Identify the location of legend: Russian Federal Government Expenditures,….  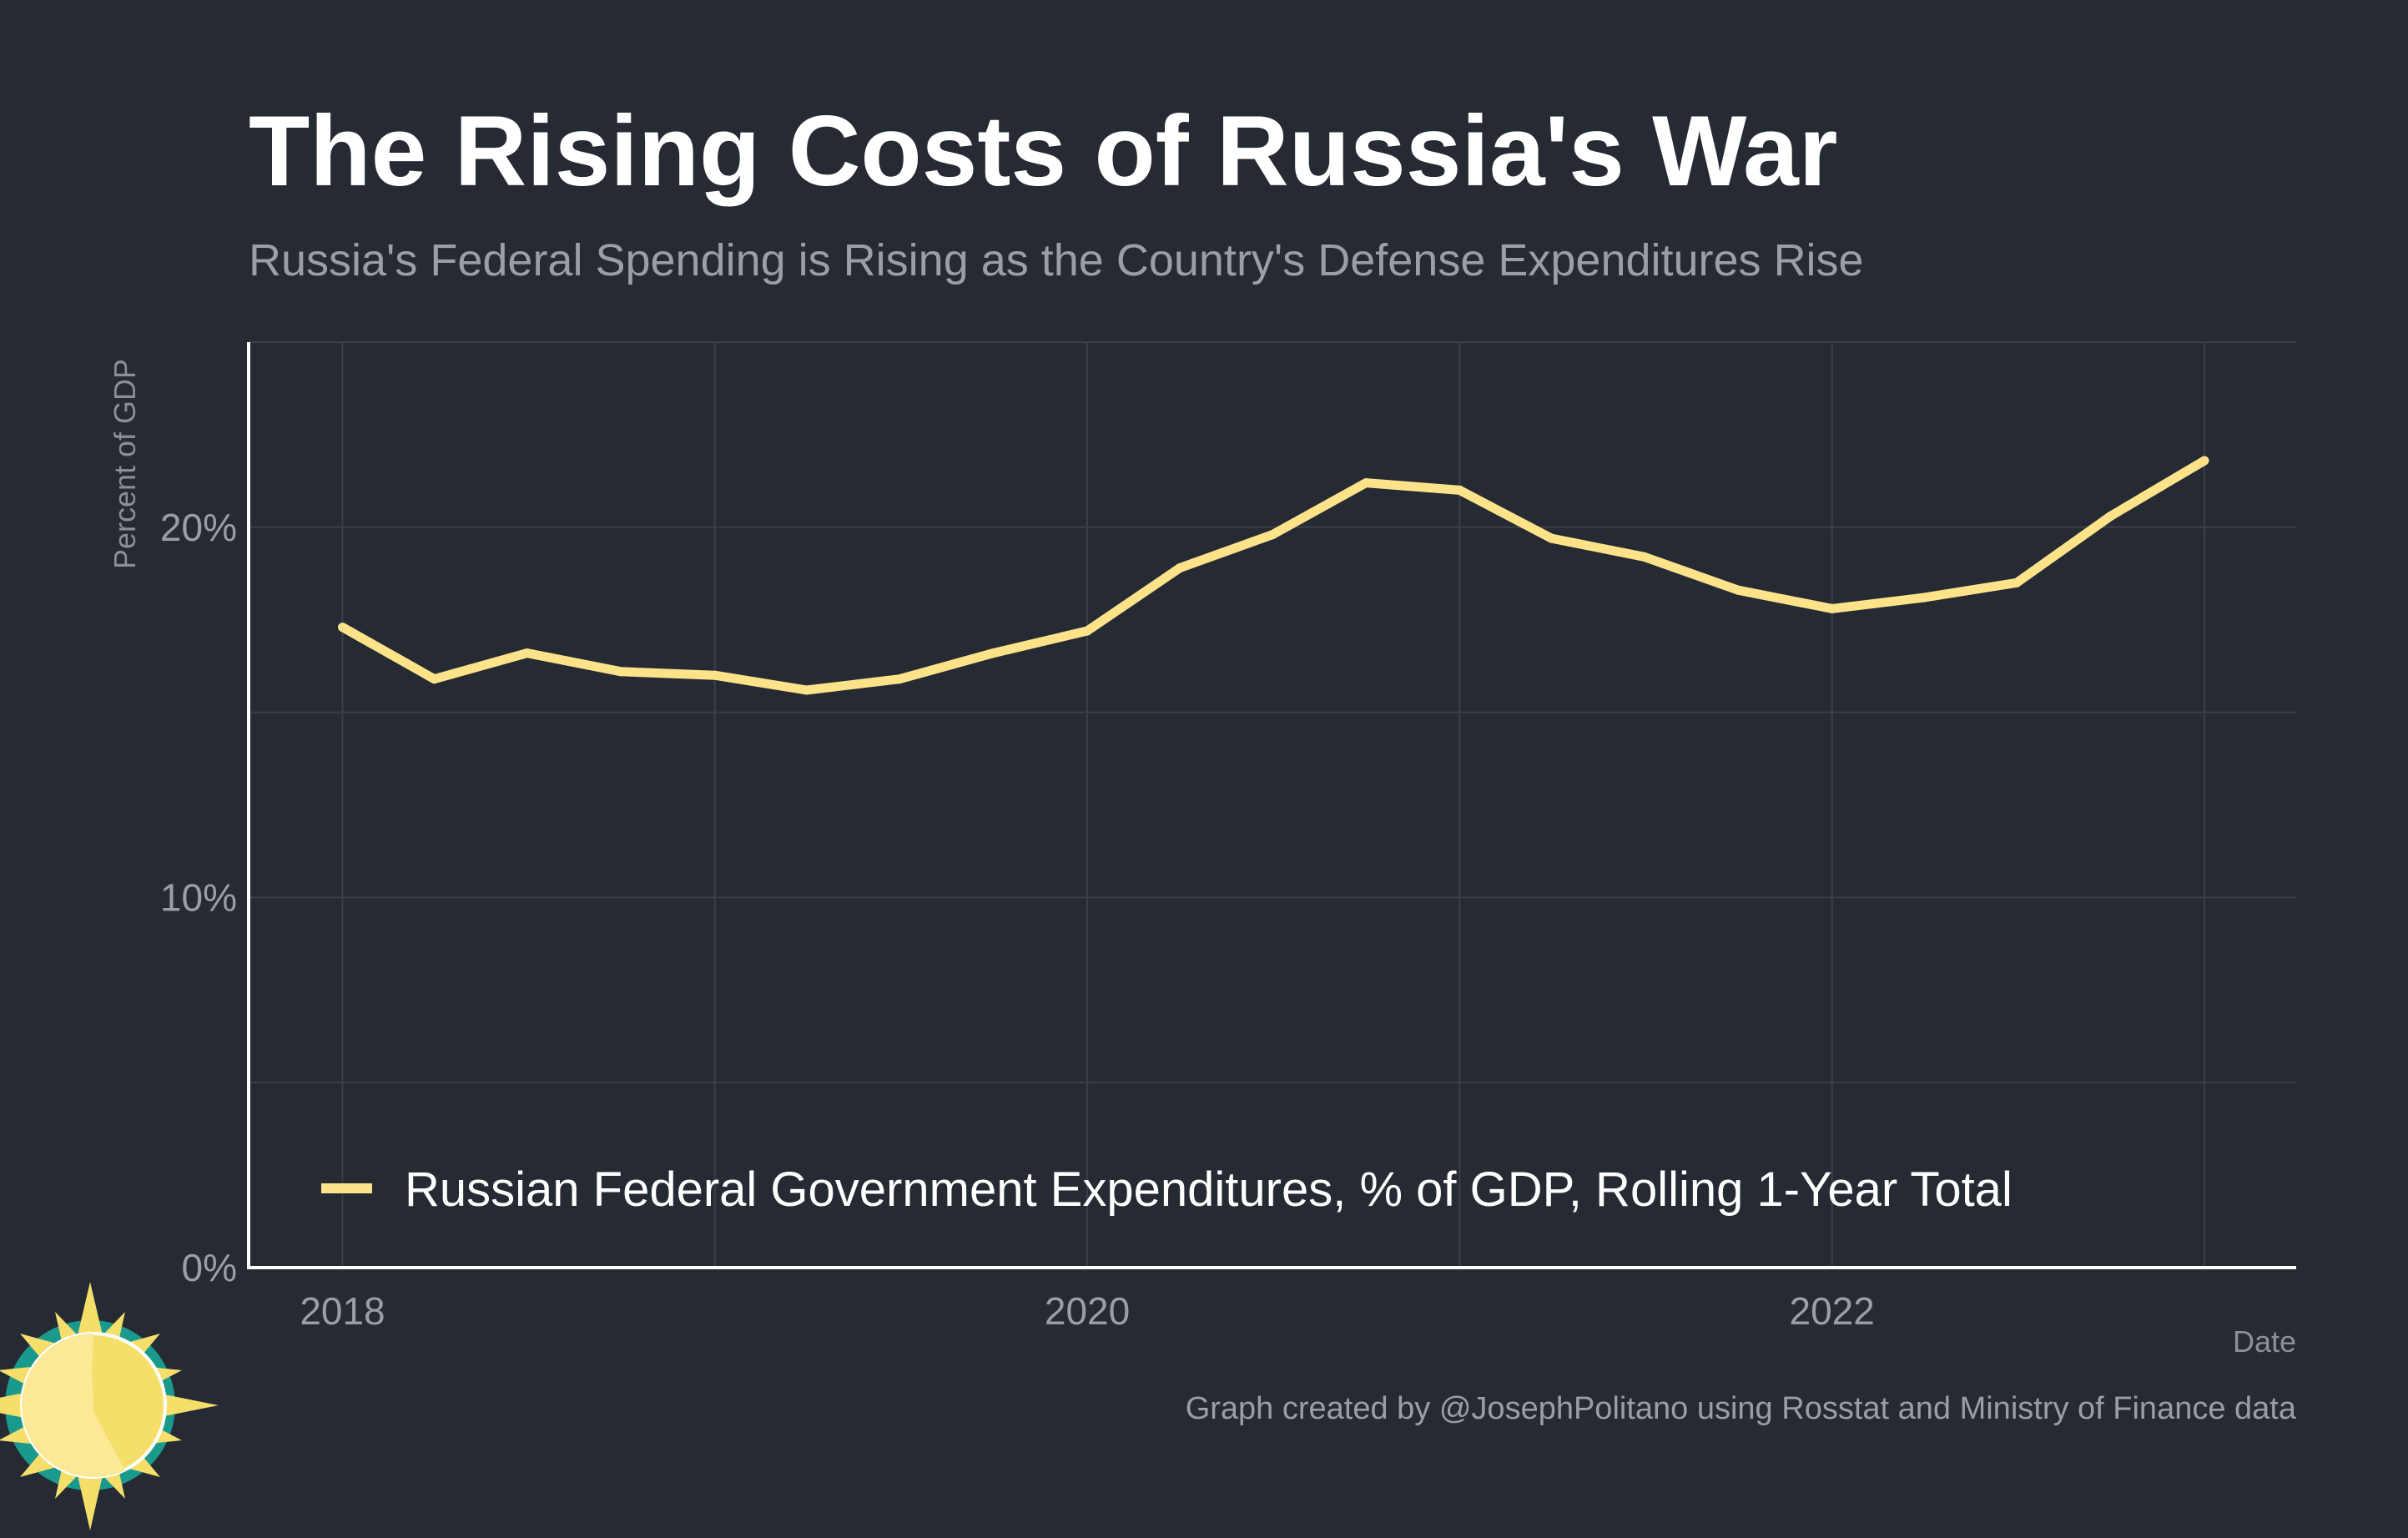
(1167, 1189).